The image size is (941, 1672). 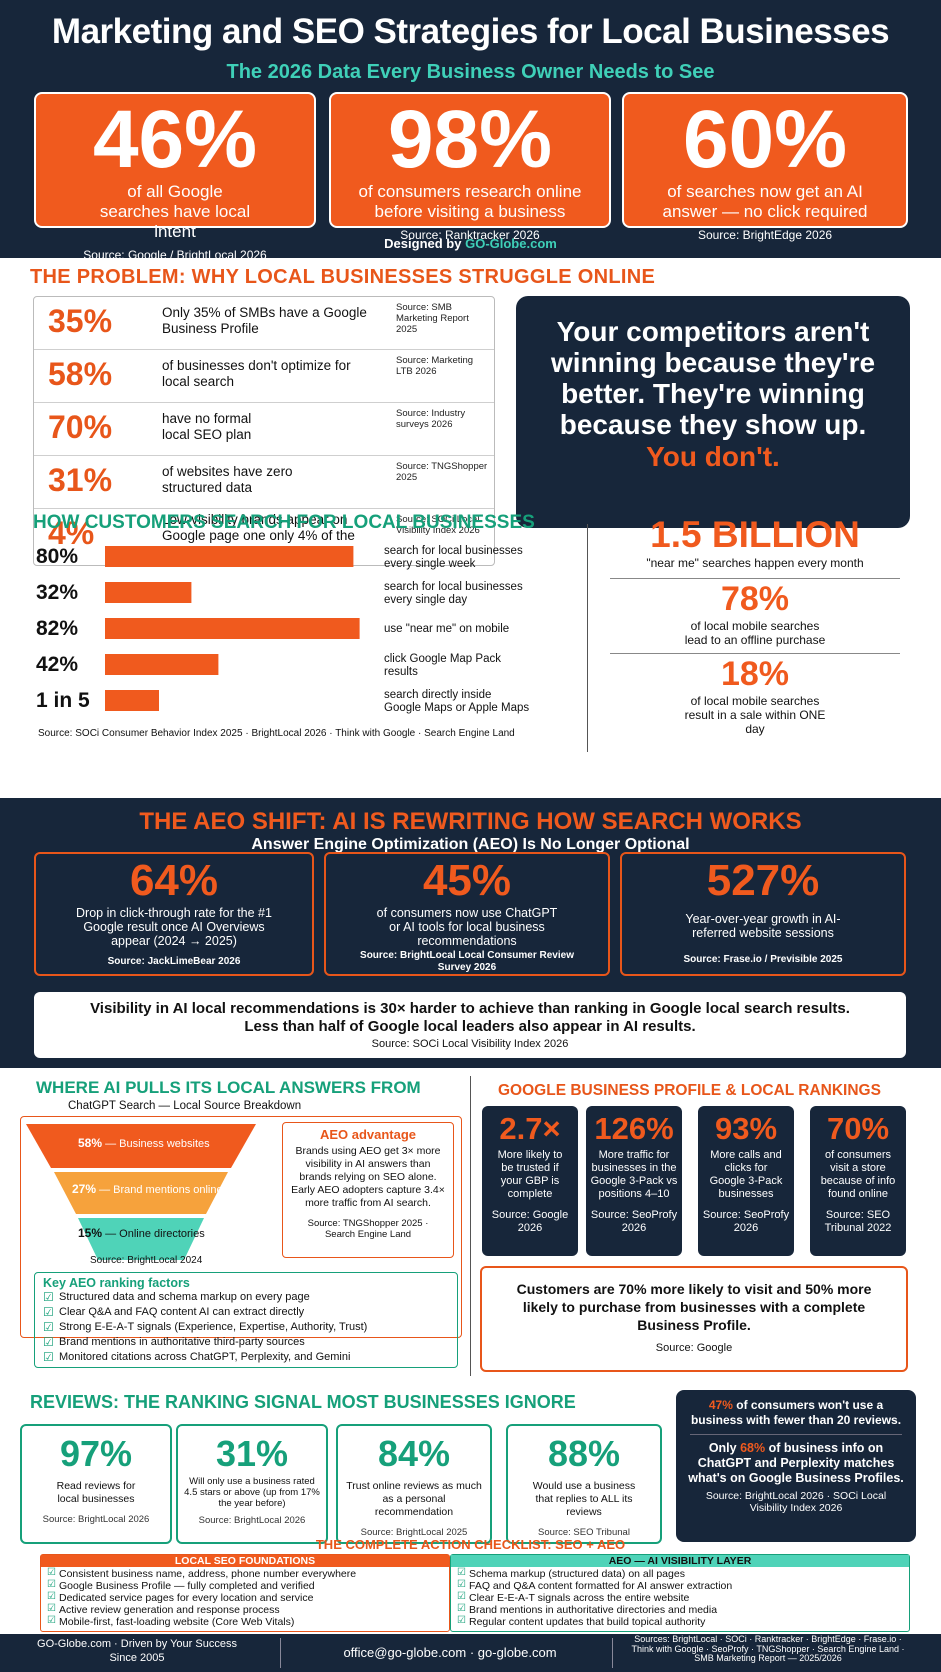 I want to click on bar-label: 32%, so click(x=57, y=592).